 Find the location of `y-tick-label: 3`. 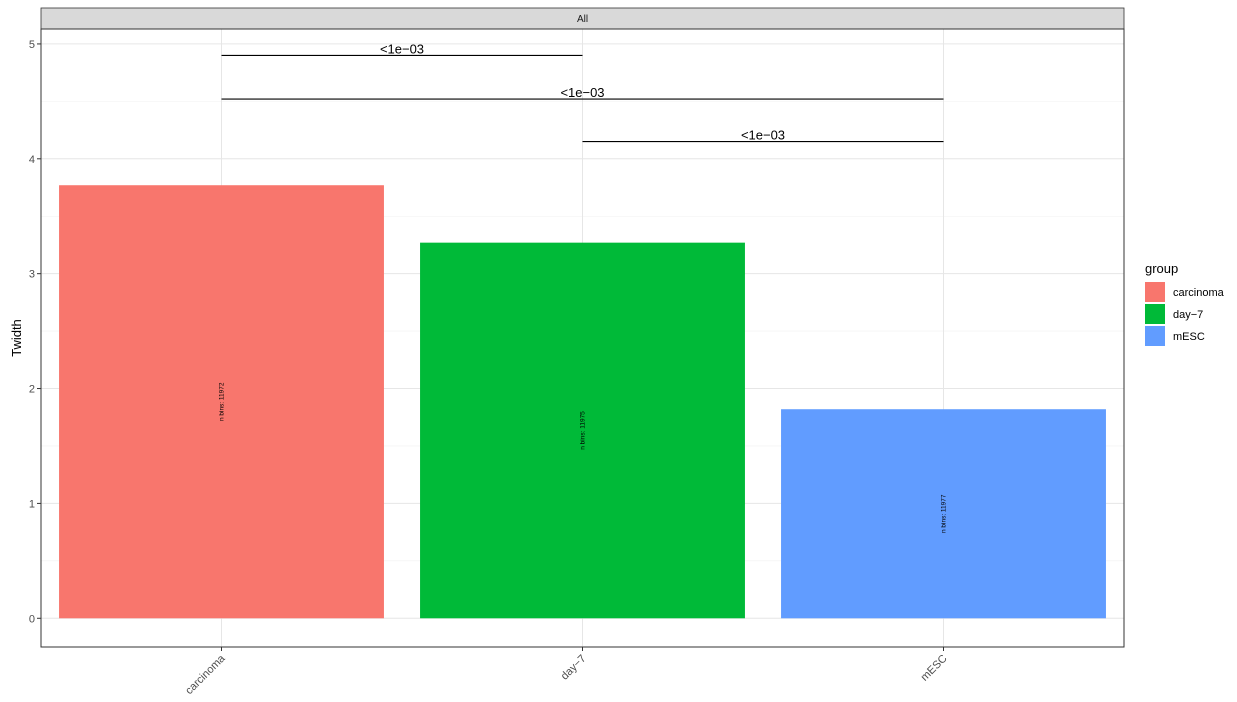

y-tick-label: 3 is located at coordinates (32, 275).